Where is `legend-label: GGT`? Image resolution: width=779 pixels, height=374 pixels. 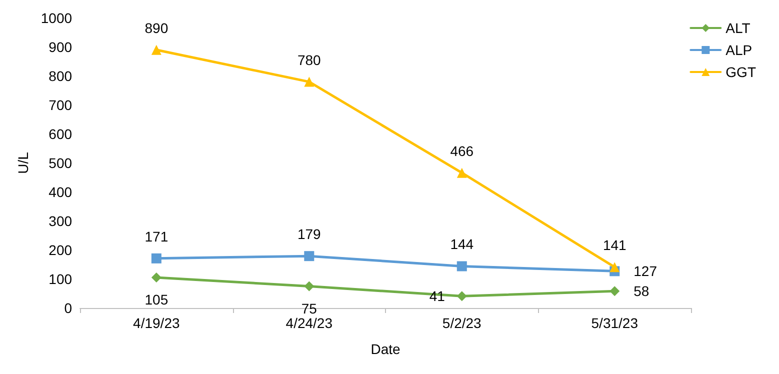 legend-label: GGT is located at coordinates (741, 72).